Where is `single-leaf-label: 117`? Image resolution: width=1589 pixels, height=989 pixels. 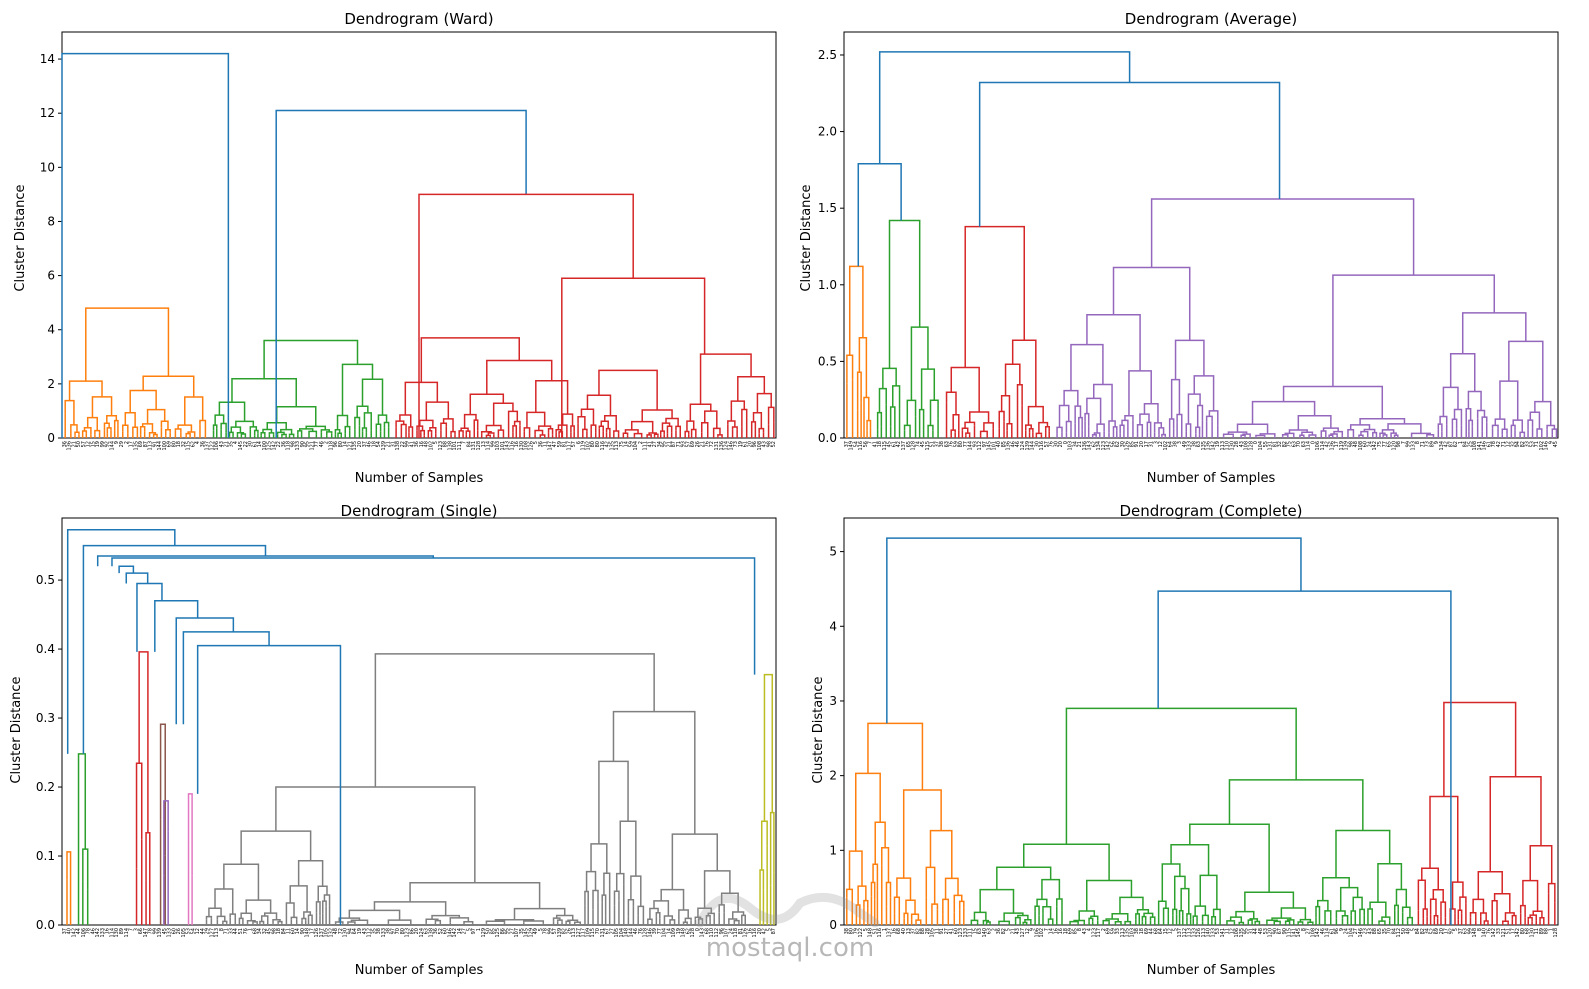
single-leaf-label: 117 is located at coordinates (584, 933).